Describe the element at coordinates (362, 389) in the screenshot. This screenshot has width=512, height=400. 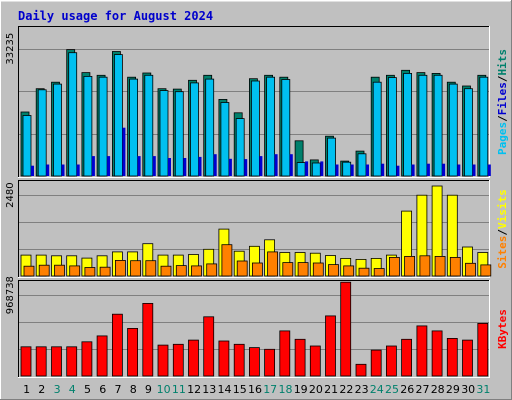
I see `x-tick-day-23: 23` at that location.